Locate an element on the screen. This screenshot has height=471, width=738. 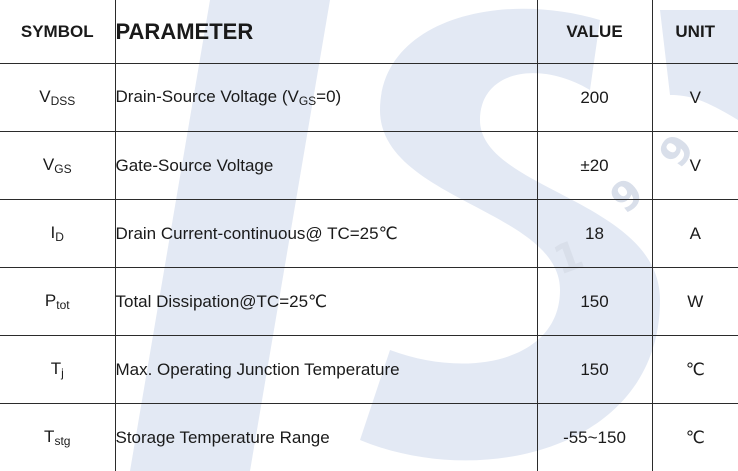
unit-cell: W is located at coordinates (694, 301).